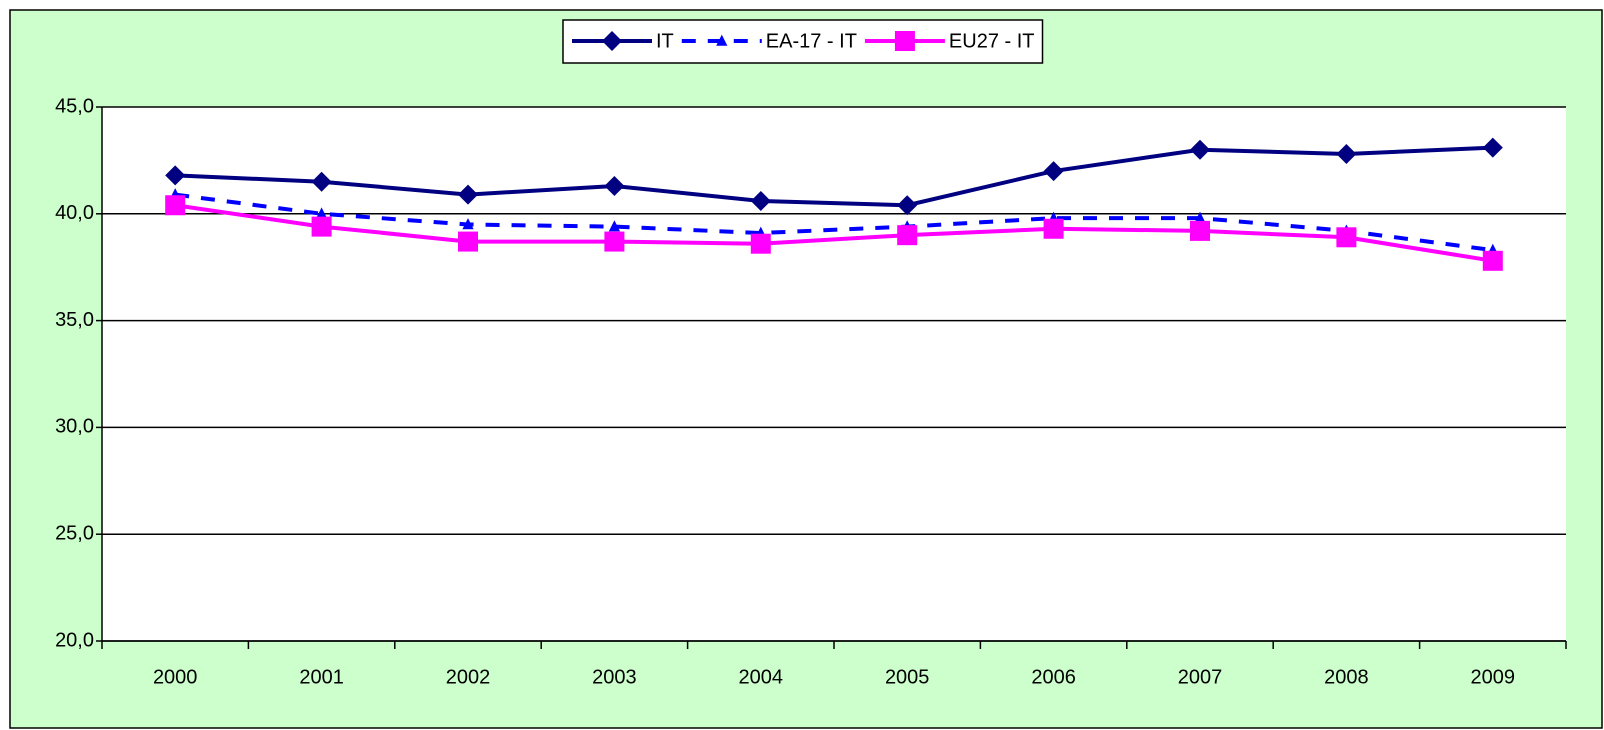 The image size is (1604, 730). Describe the element at coordinates (74, 427) in the screenshot. I see `y-tick-label: 30,0` at that location.